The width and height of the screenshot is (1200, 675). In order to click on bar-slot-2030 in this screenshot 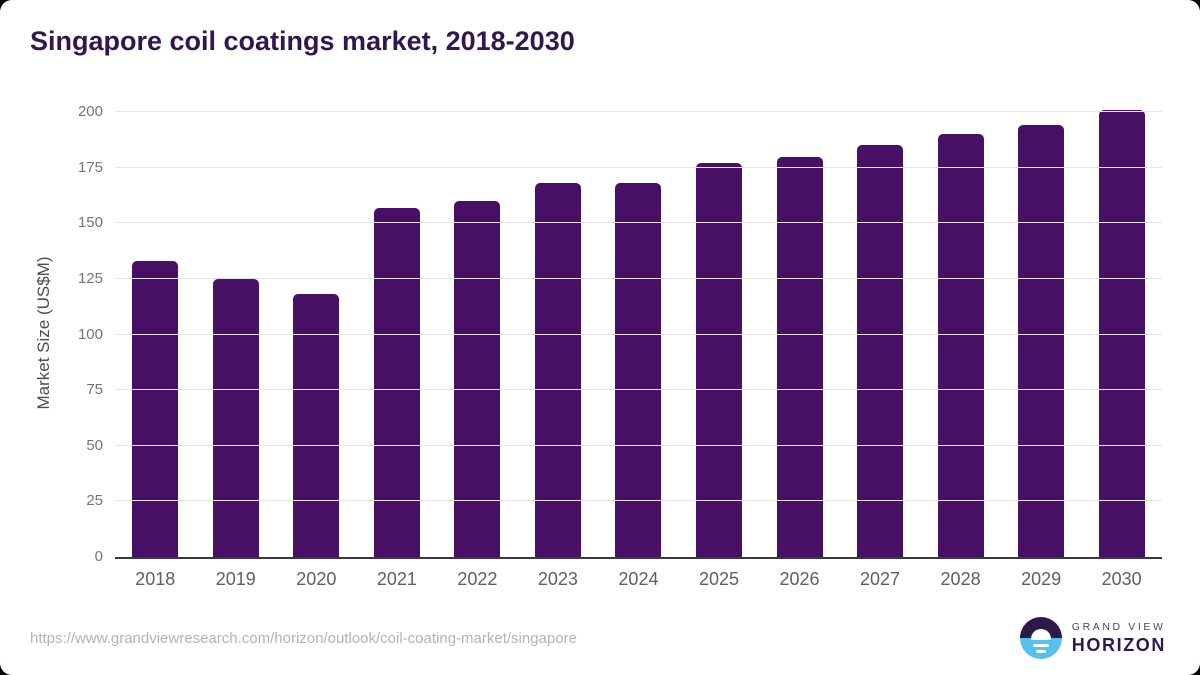, I will do `click(1121, 331)`.